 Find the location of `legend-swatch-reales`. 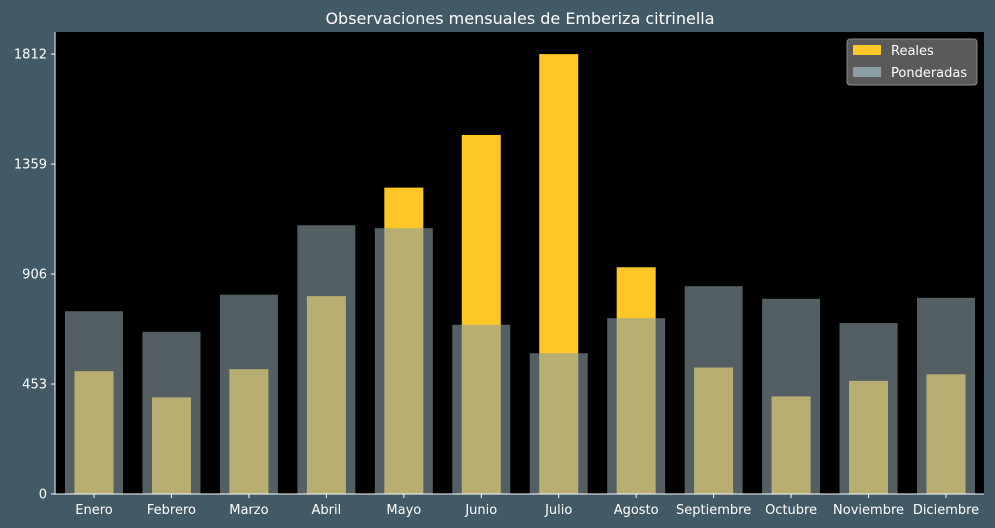

legend-swatch-reales is located at coordinates (867, 50).